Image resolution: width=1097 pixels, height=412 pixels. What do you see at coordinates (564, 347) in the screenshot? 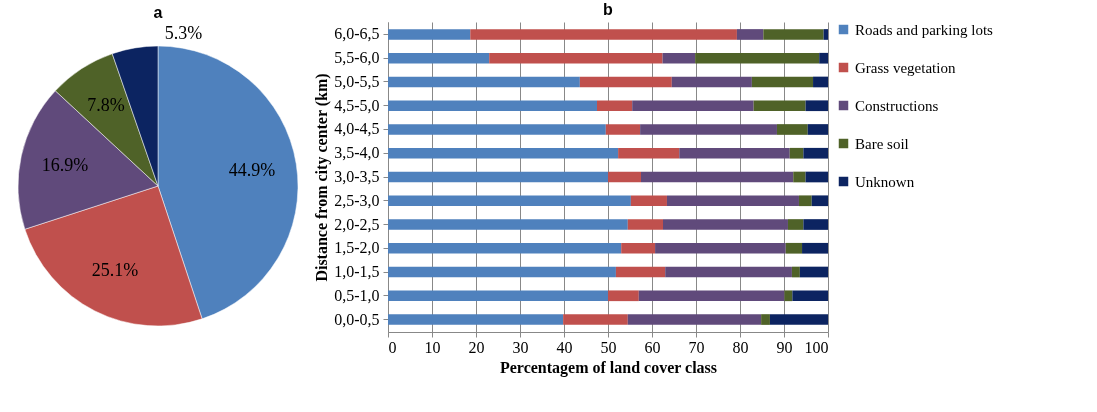
I see `x-tick-label: 40` at bounding box center [564, 347].